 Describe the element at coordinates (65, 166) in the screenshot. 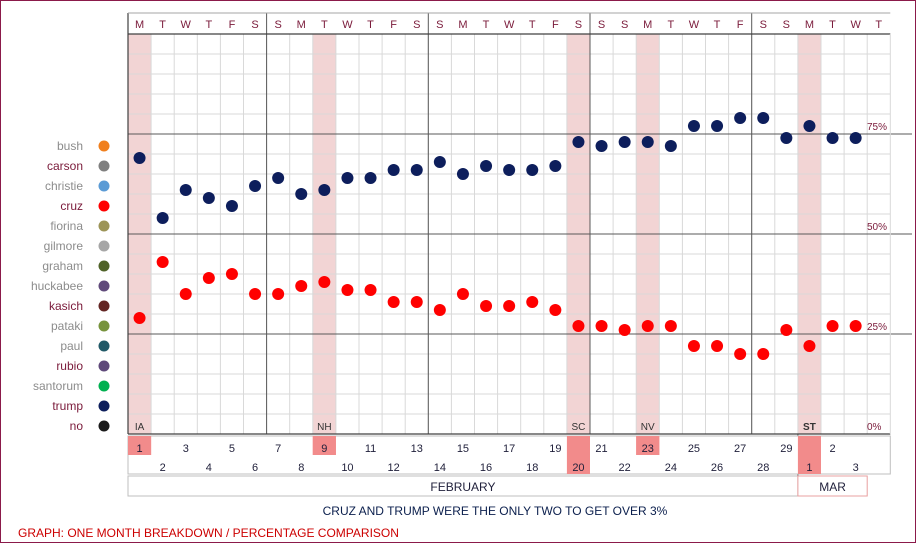

I see `legend-label-carson: carson` at that location.